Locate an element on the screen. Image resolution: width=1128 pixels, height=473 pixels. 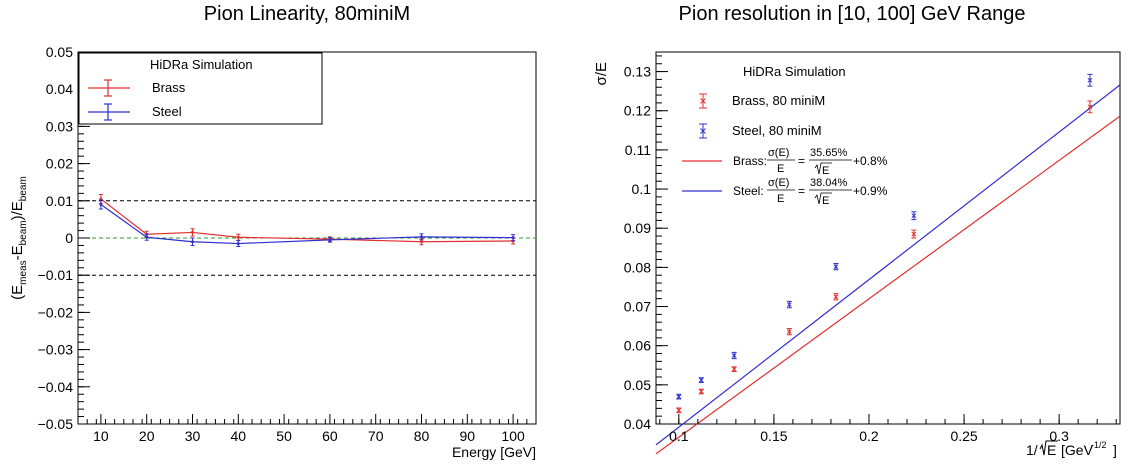
y-tick-label: 0.06 is located at coordinates (637, 346).